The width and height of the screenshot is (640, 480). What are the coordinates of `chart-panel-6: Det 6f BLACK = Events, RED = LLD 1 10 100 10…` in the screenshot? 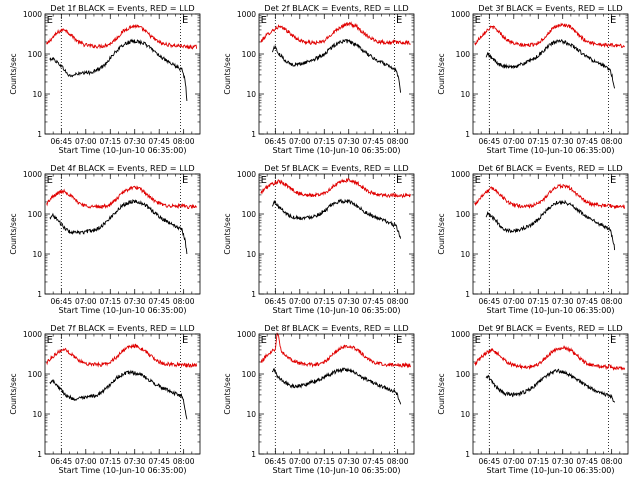 It's located at (533, 239).